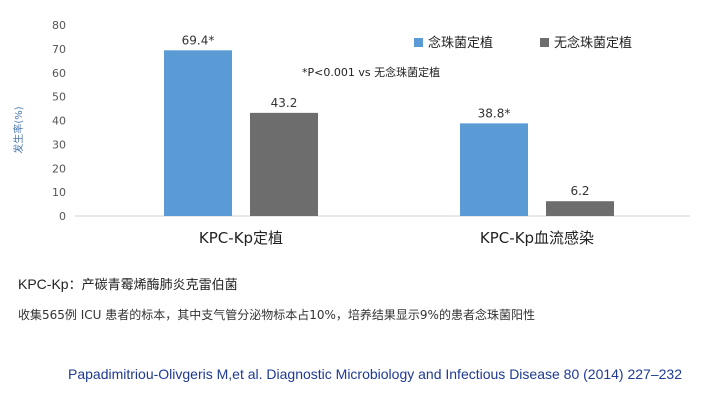 The width and height of the screenshot is (724, 407). I want to click on abbreviation-sep: ：, so click(75, 284).